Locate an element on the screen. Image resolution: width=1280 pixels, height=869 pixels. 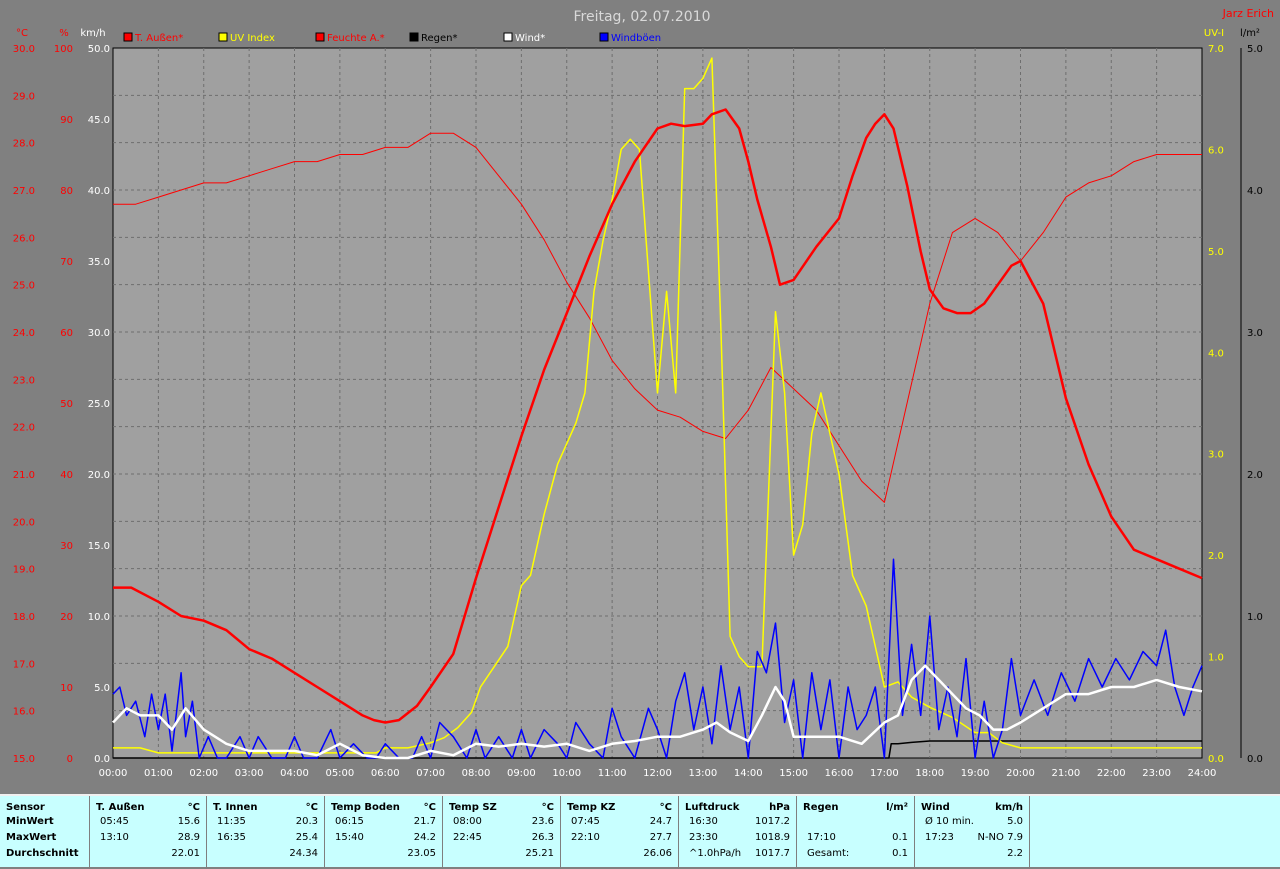
x-tick-label: 10:00 is located at coordinates (566, 773).